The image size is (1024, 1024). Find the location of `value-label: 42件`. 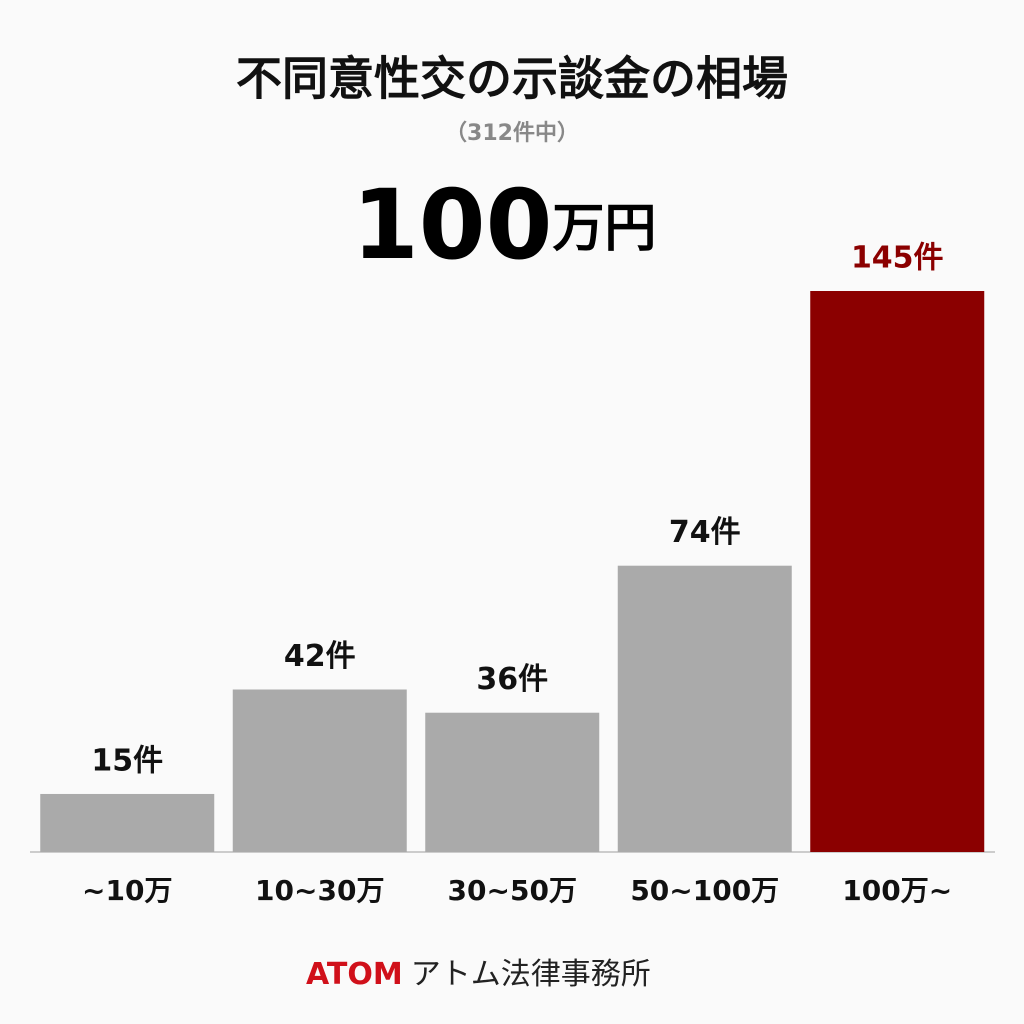

value-label: 42件 is located at coordinates (320, 656).